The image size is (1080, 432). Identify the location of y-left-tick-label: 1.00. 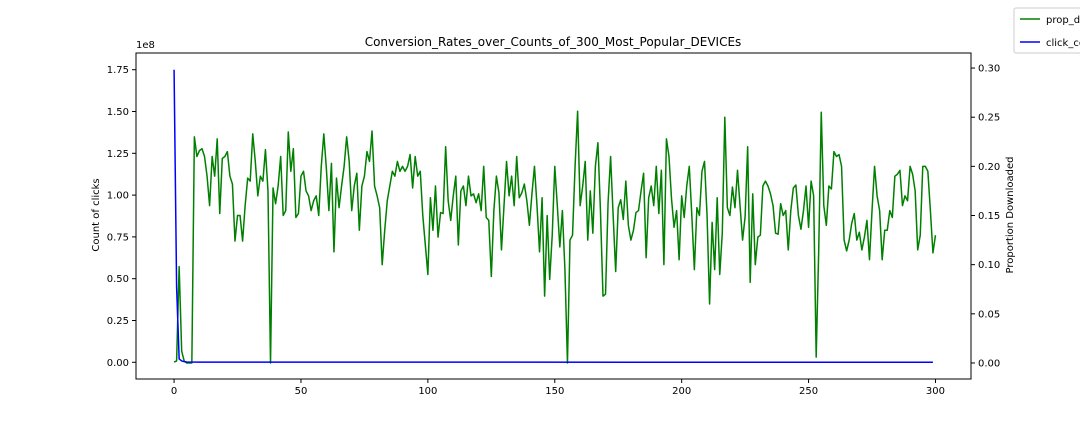
(118, 196).